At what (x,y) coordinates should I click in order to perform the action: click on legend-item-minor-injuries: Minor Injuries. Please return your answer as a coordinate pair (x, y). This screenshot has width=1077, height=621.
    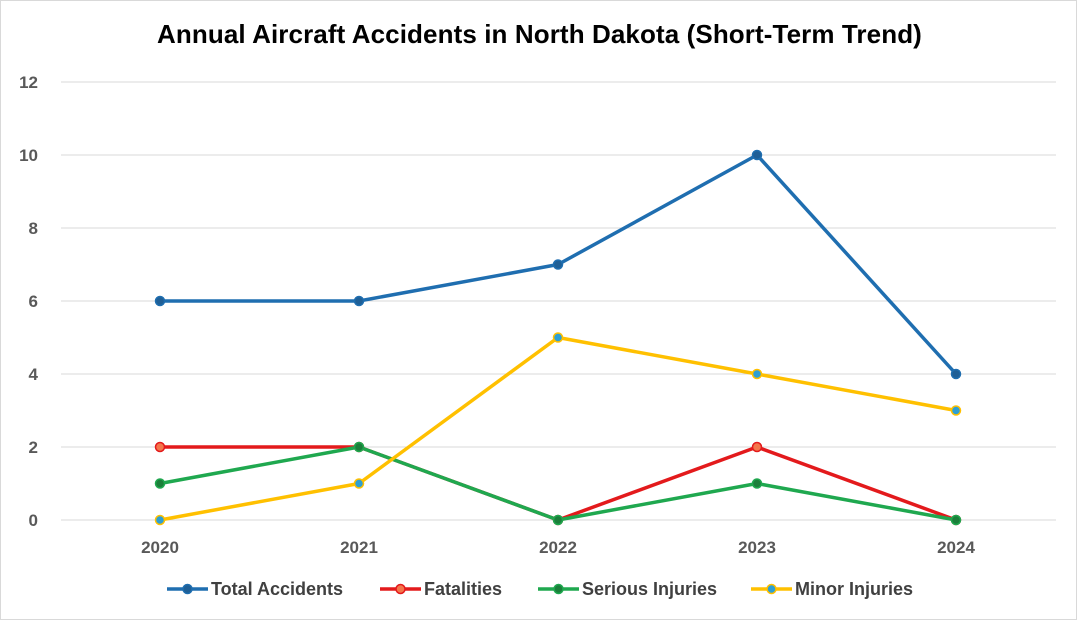
    Looking at the image, I should click on (832, 589).